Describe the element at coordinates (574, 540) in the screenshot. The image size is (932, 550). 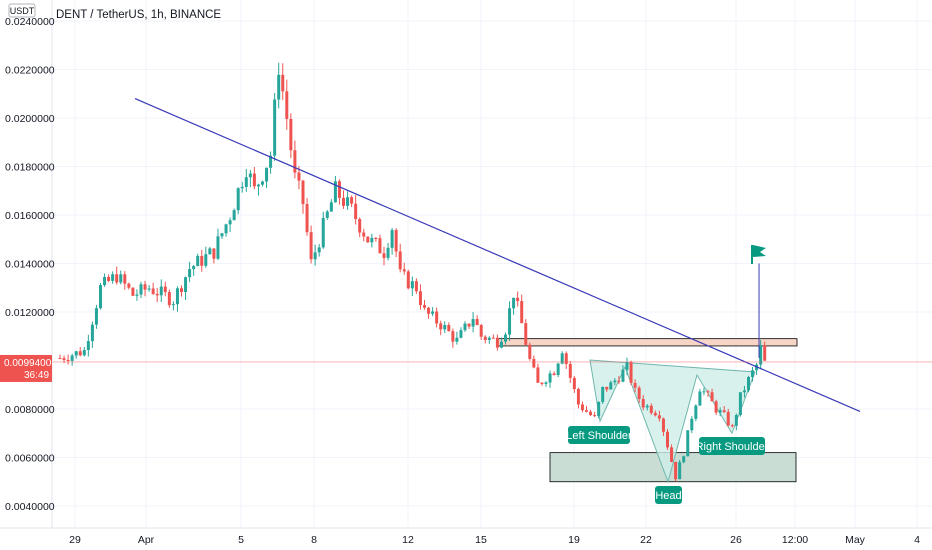
I see `time-tick-label: 19` at that location.